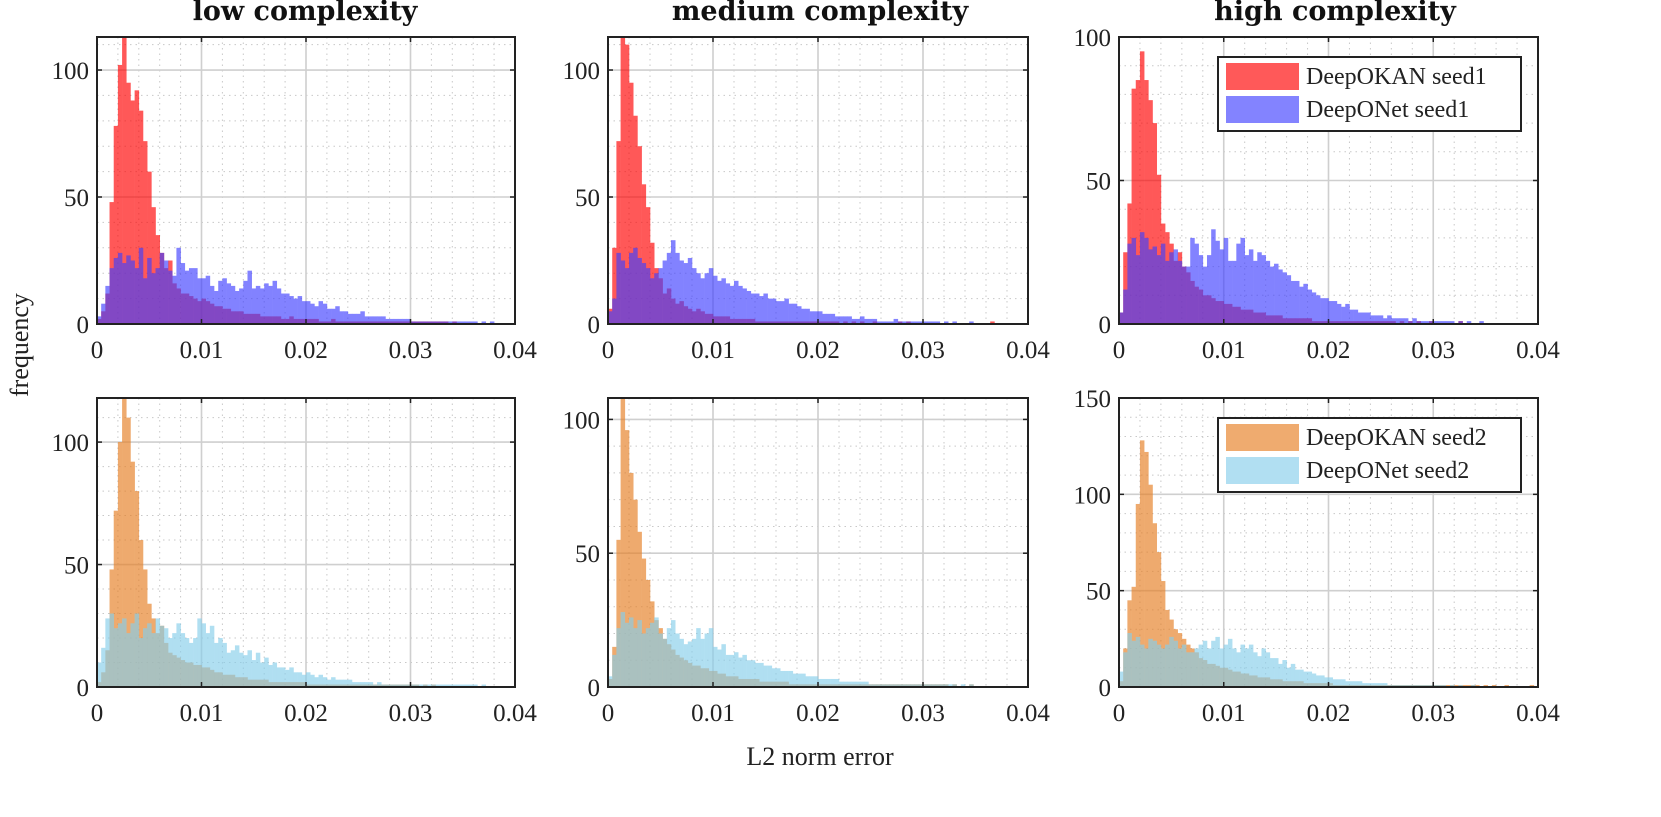 This screenshot has width=1661, height=817. What do you see at coordinates (1369, 94) in the screenshot?
I see `legend: DeepOKAN seed1 DeepONet seed1` at bounding box center [1369, 94].